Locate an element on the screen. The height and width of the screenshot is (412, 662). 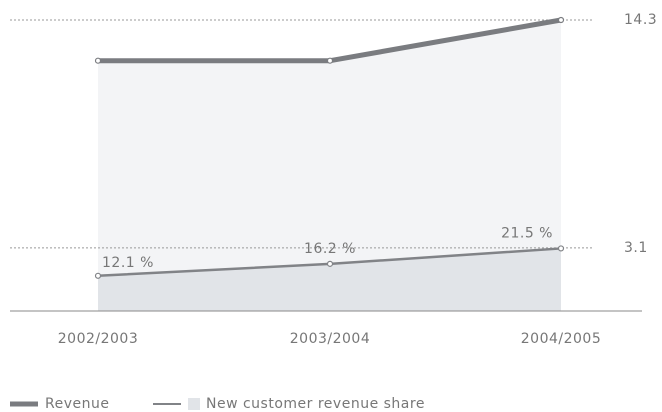
area is located at coordinates (329, 279).